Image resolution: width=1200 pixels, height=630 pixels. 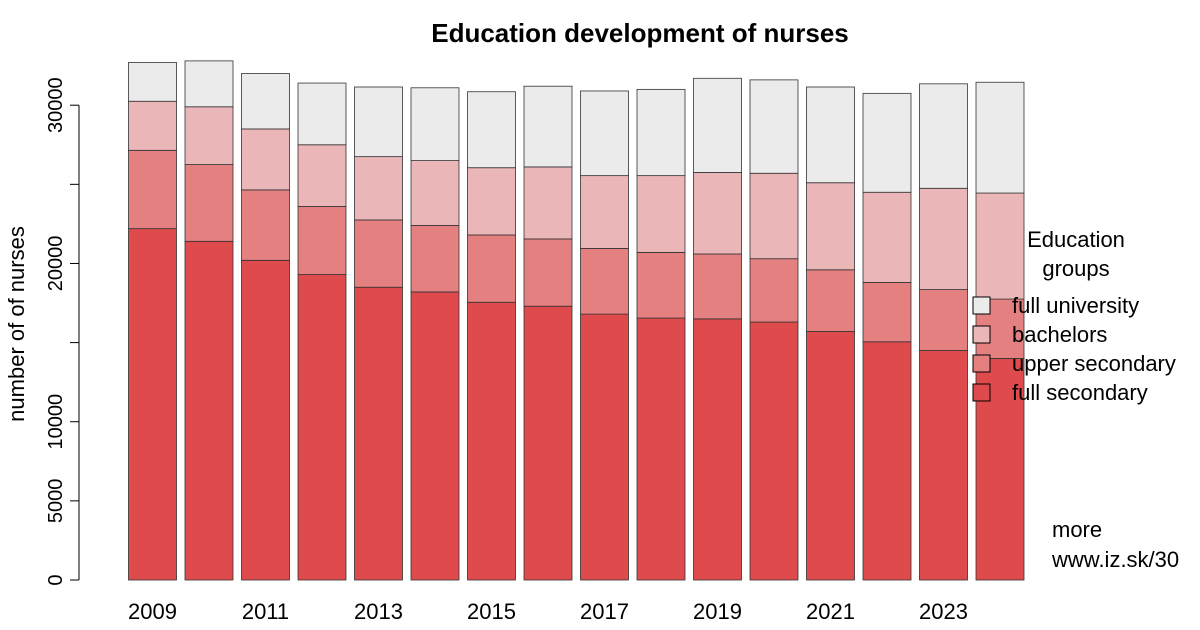 What do you see at coordinates (640, 33) in the screenshot?
I see `chart-title: Education development of nurses` at bounding box center [640, 33].